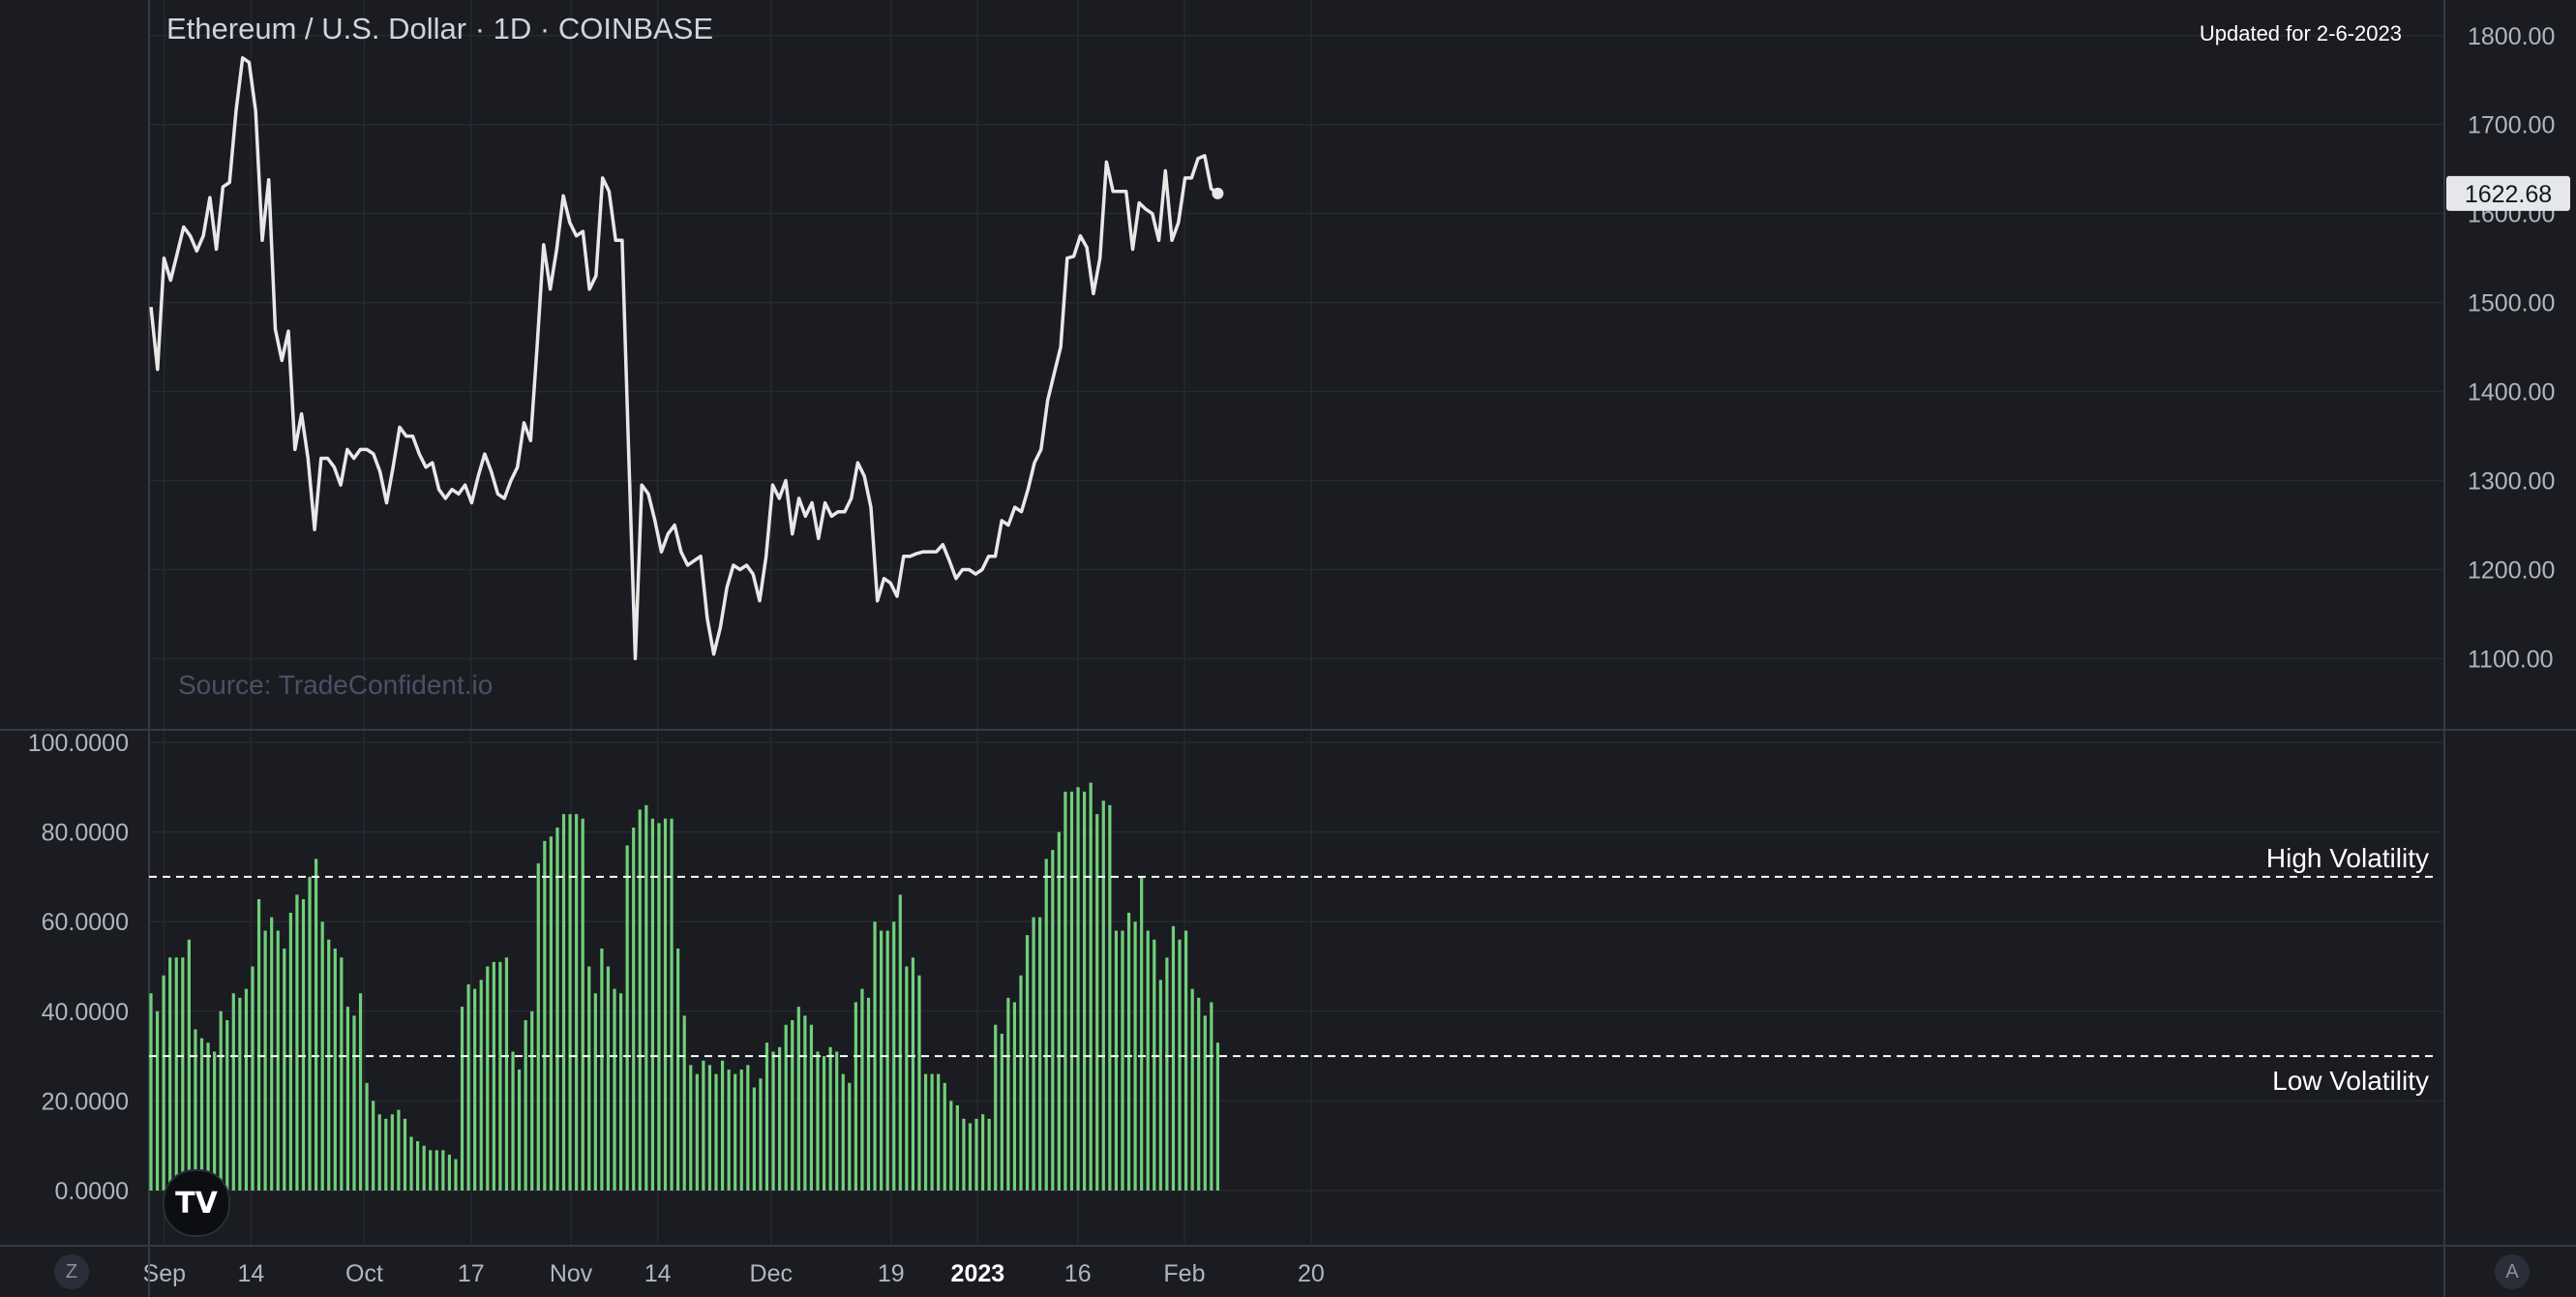 This screenshot has width=2576, height=1297. What do you see at coordinates (2511, 482) in the screenshot?
I see `price-tick-label: 1300.00` at bounding box center [2511, 482].